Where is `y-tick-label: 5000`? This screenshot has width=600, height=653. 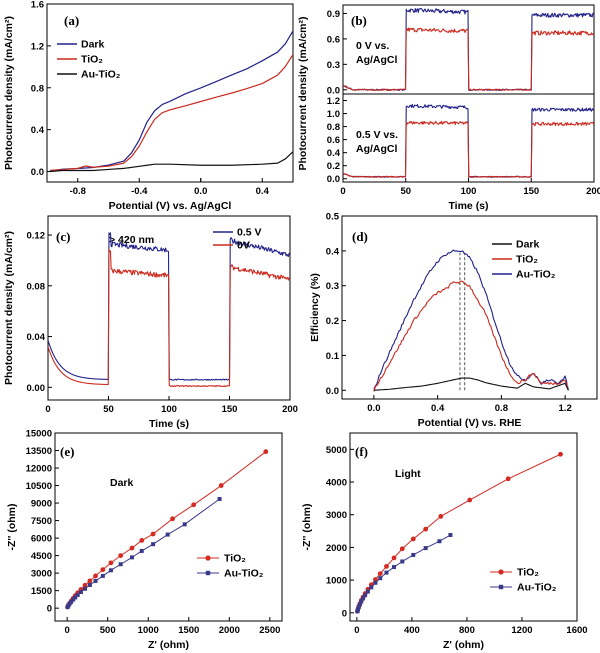
y-tick-label: 5000 is located at coordinates (336, 450).